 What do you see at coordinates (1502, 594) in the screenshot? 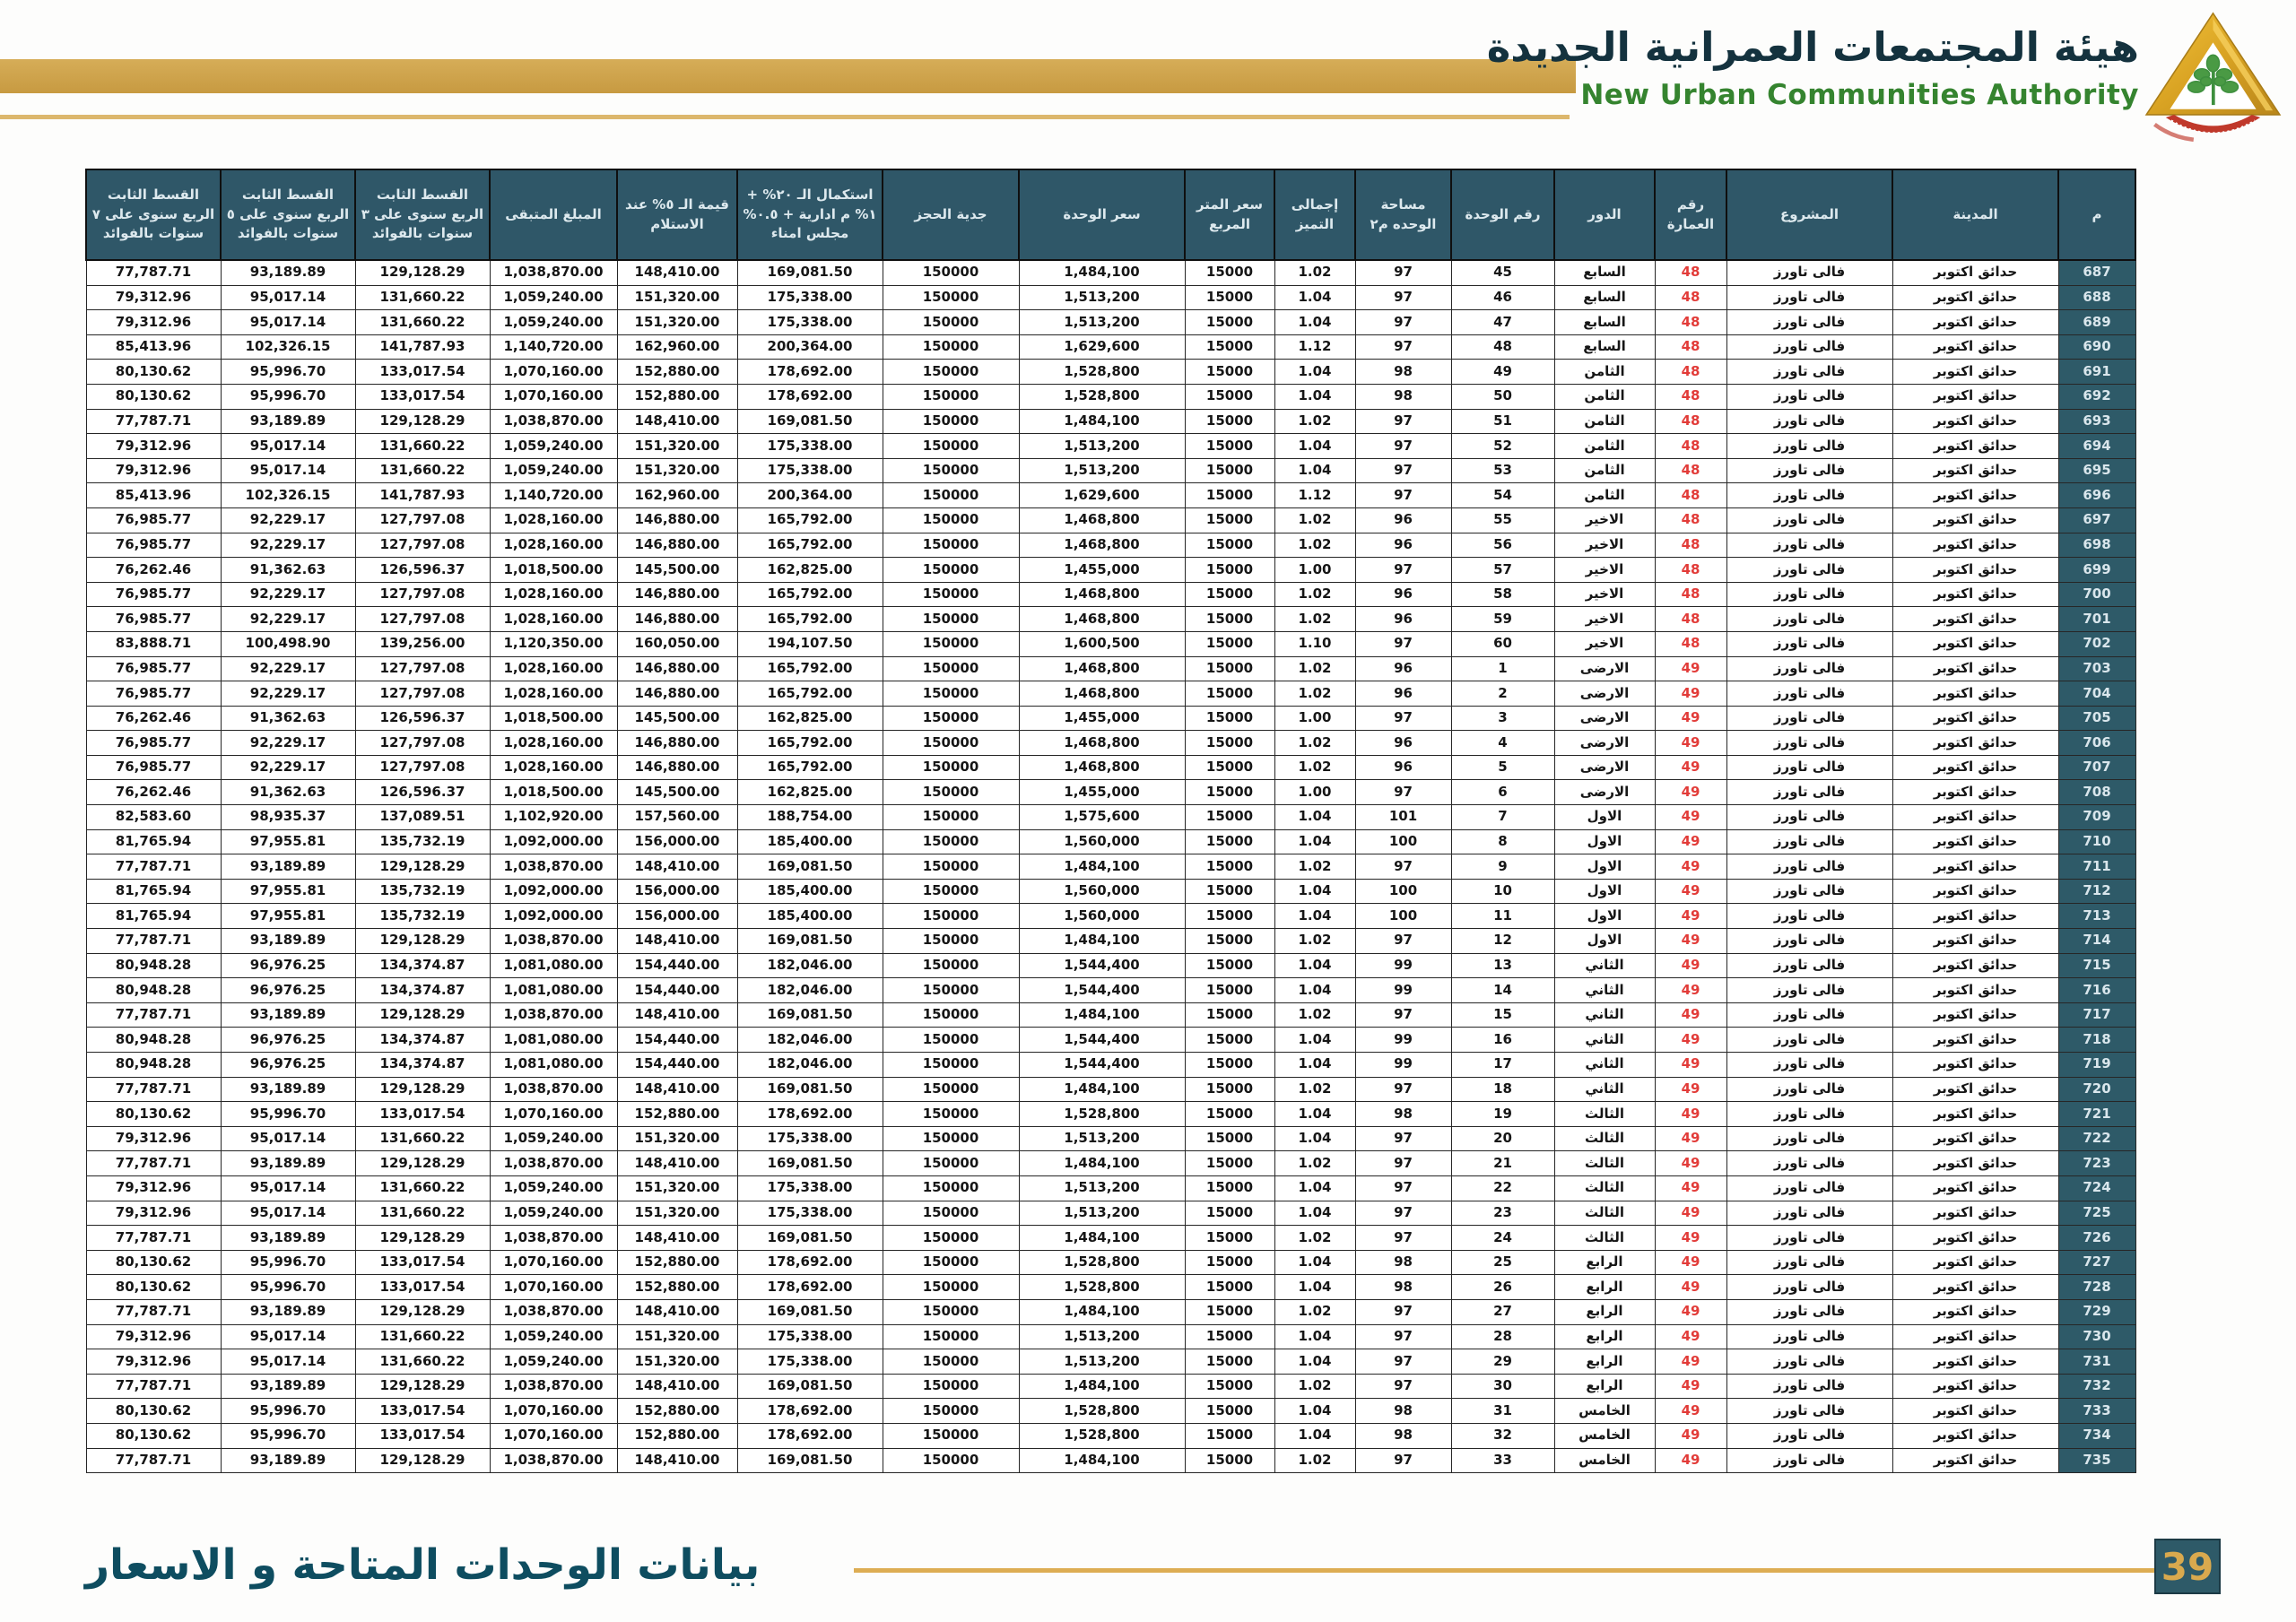
I see `cell-unit_no: 58` at bounding box center [1502, 594].